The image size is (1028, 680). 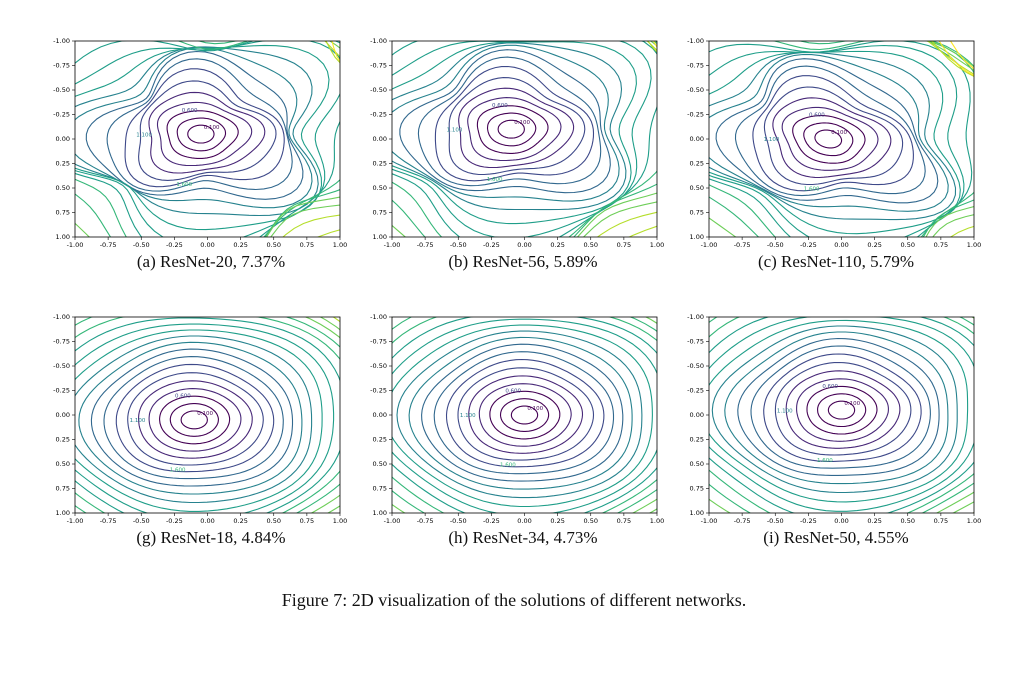 I want to click on x-tick-label: -0.75, so click(x=742, y=245).